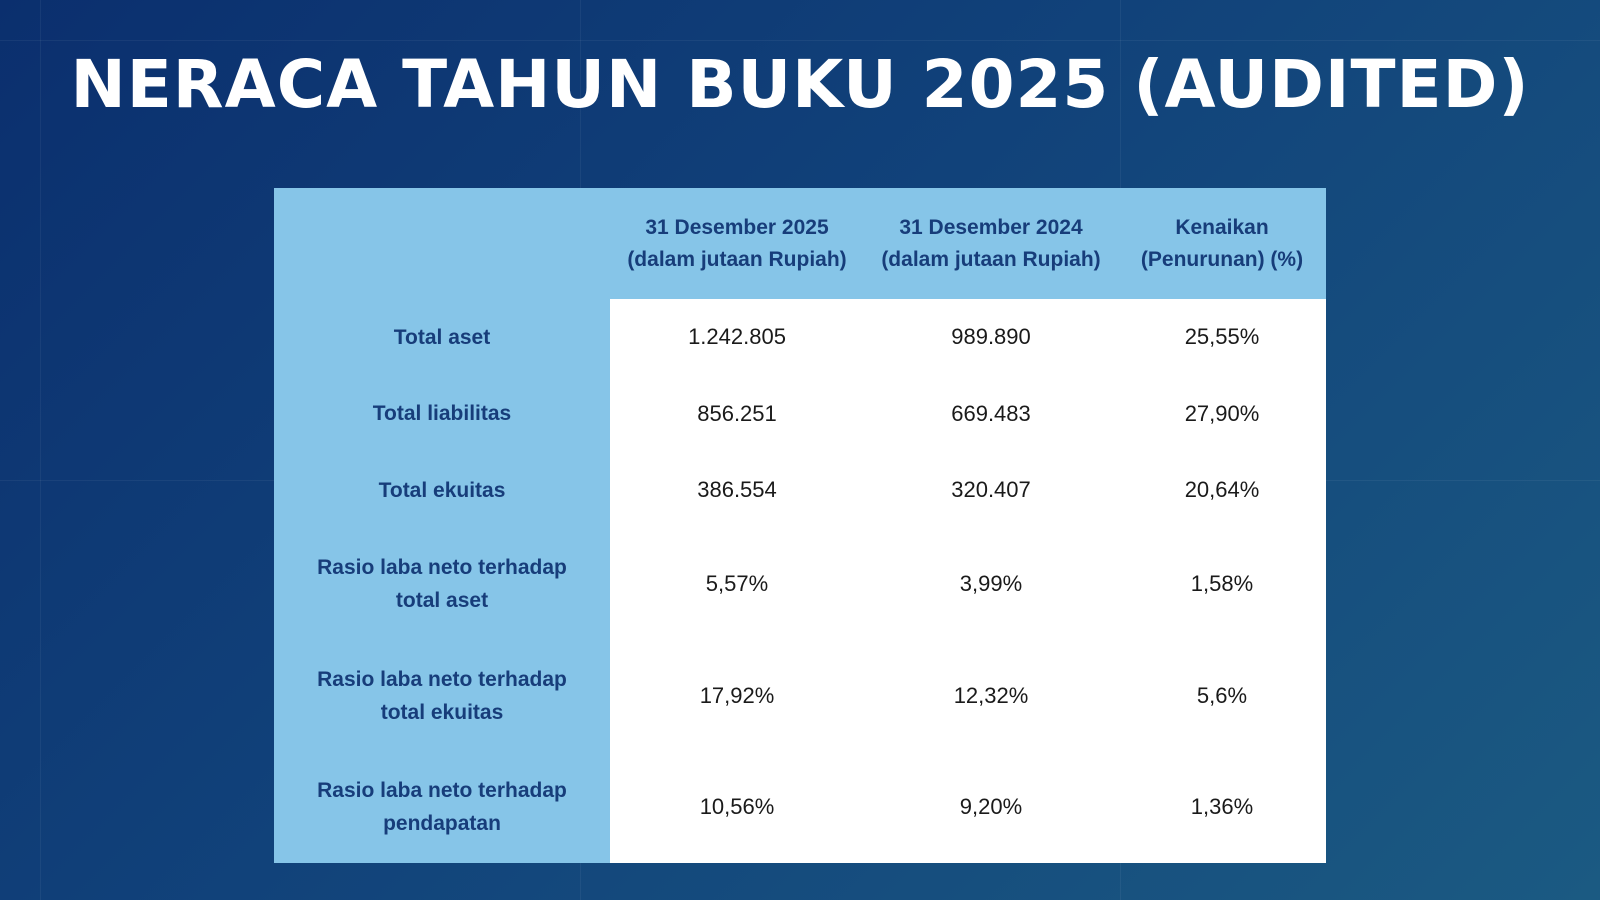 The width and height of the screenshot is (1600, 900). What do you see at coordinates (442, 584) in the screenshot?
I see `row-label: Rasio laba neto terhadap total aset` at bounding box center [442, 584].